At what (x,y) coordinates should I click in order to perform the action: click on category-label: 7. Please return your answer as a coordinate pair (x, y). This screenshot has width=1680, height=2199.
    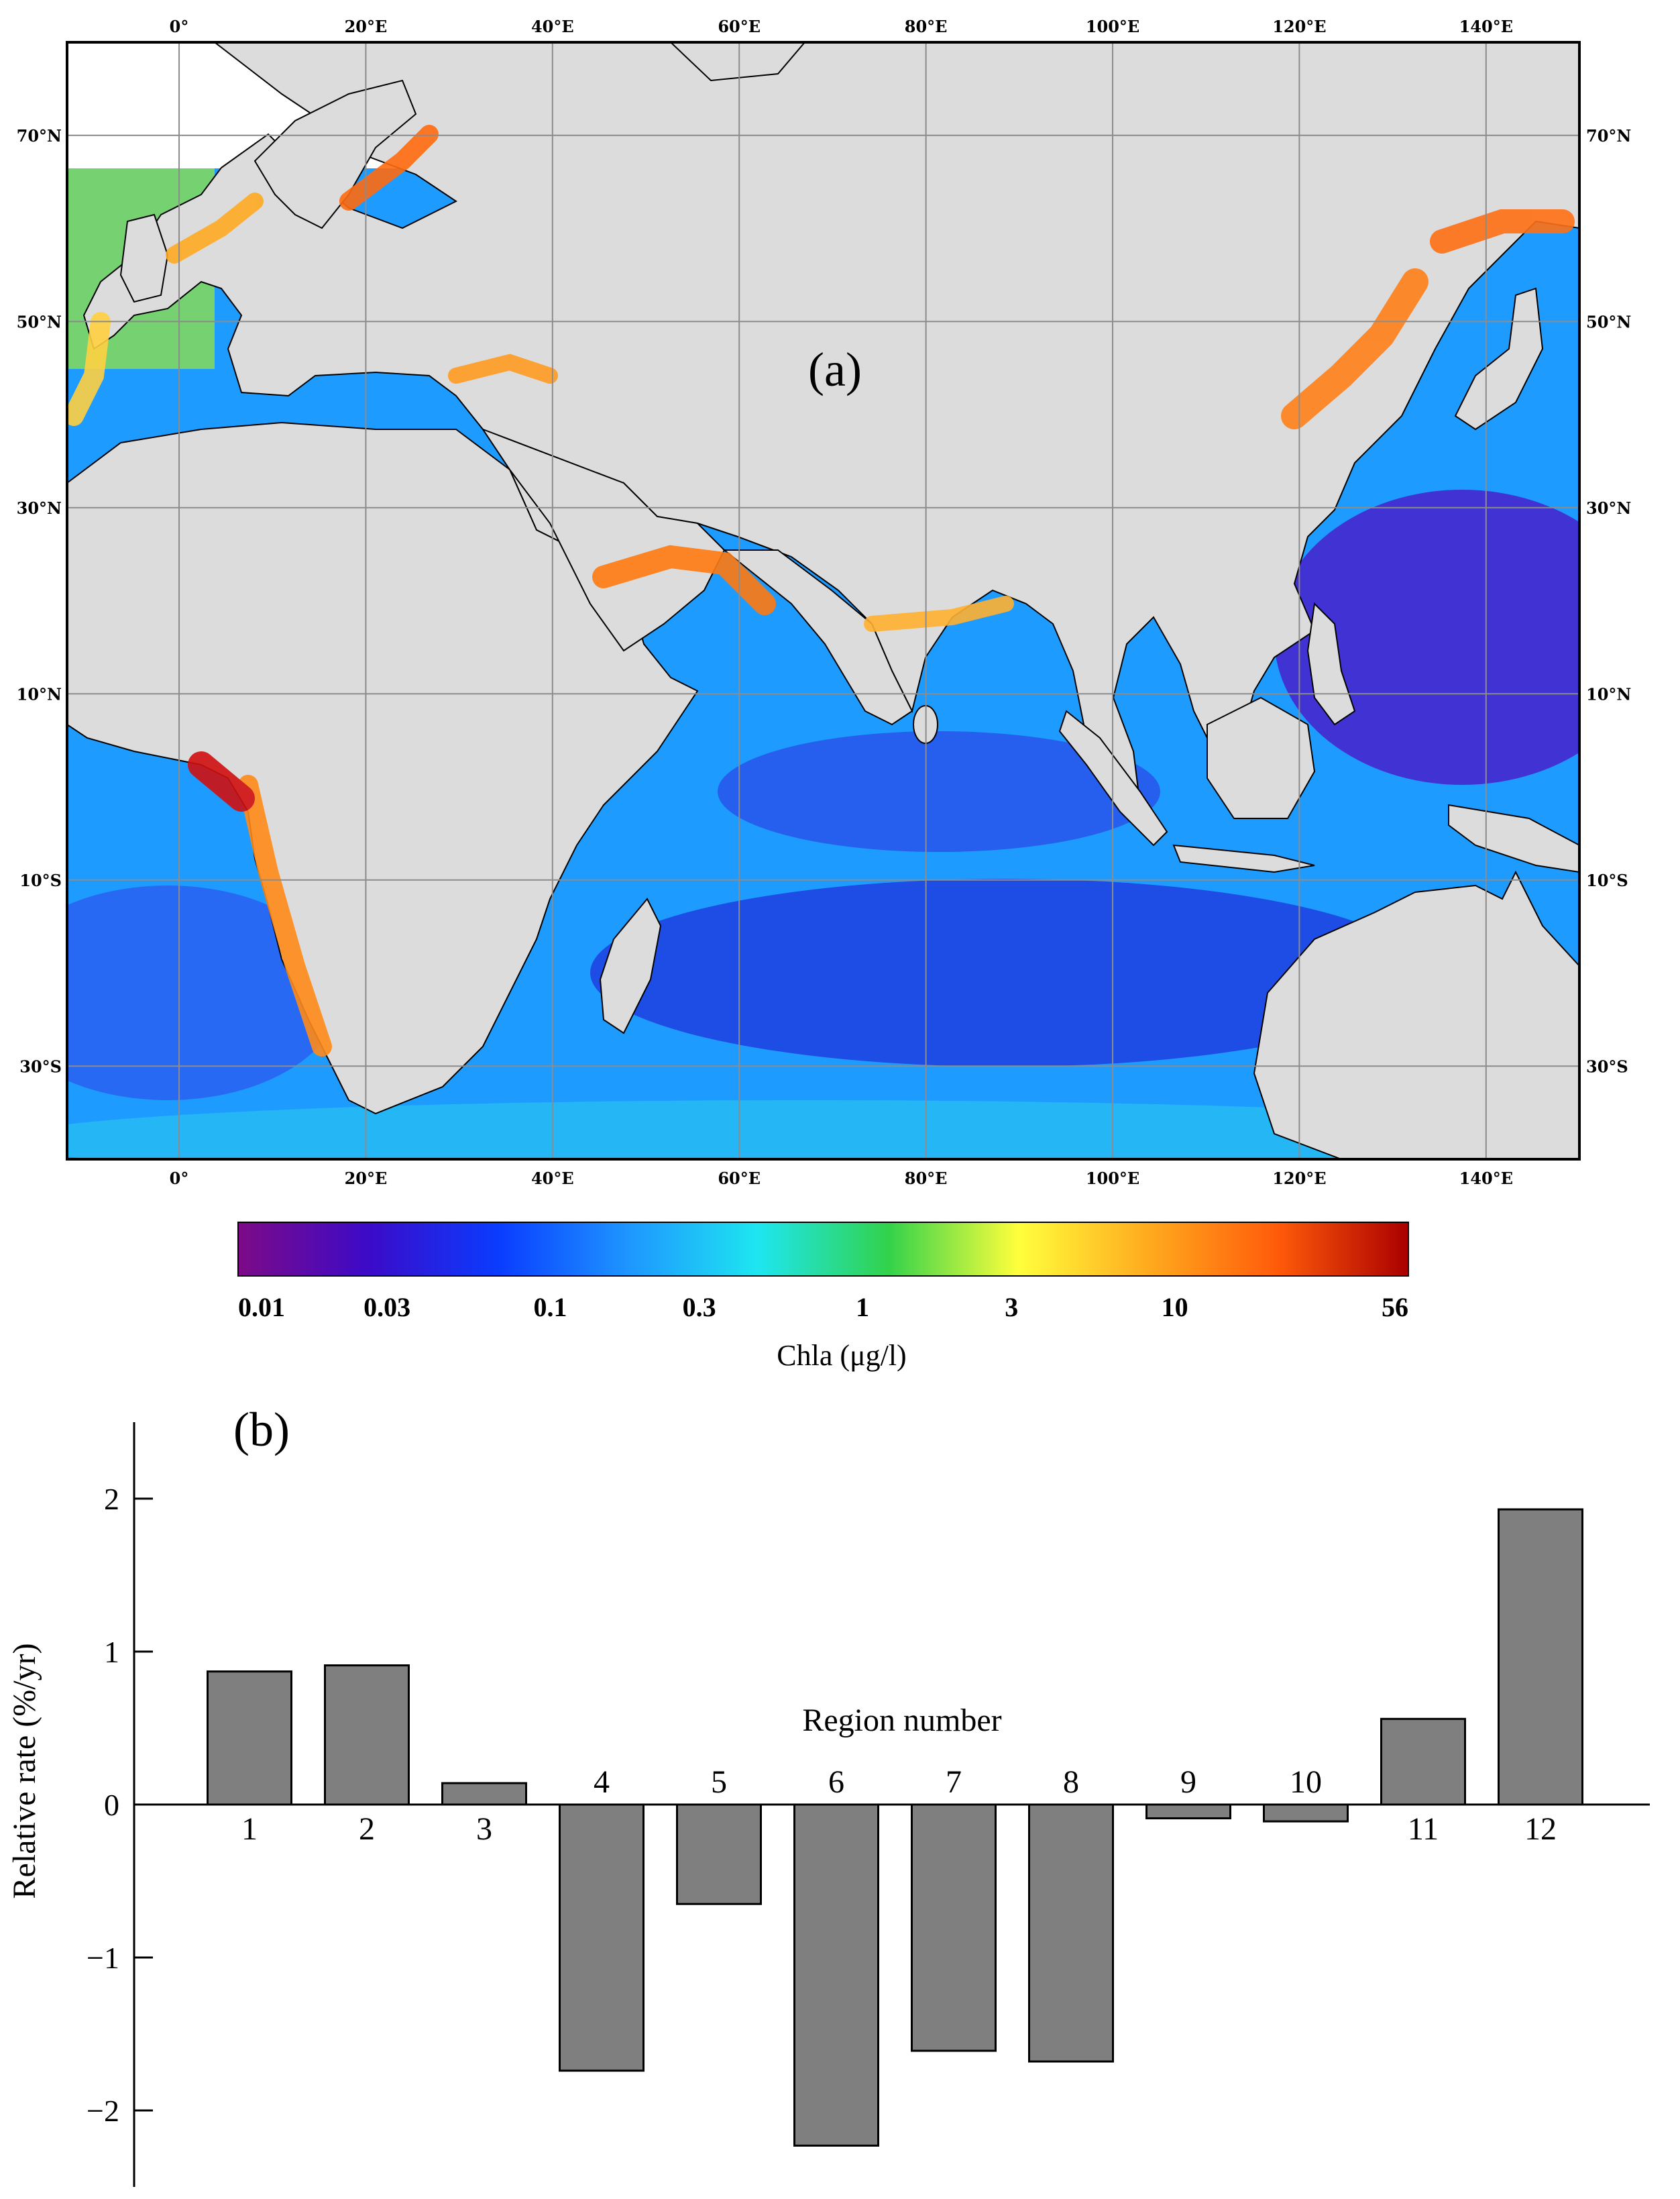
    Looking at the image, I should click on (954, 1782).